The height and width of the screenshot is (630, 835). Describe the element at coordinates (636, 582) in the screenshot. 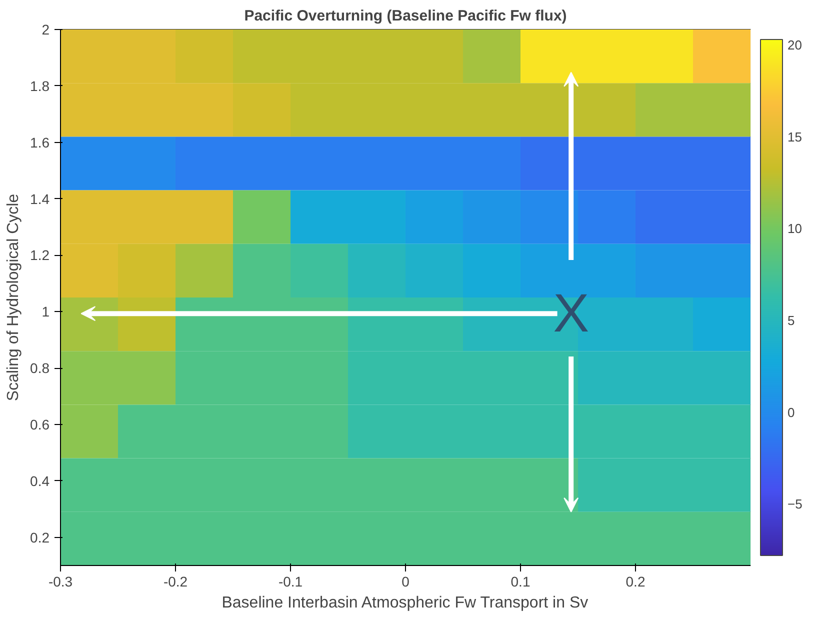

I see `x-tick-label: 0.2` at that location.